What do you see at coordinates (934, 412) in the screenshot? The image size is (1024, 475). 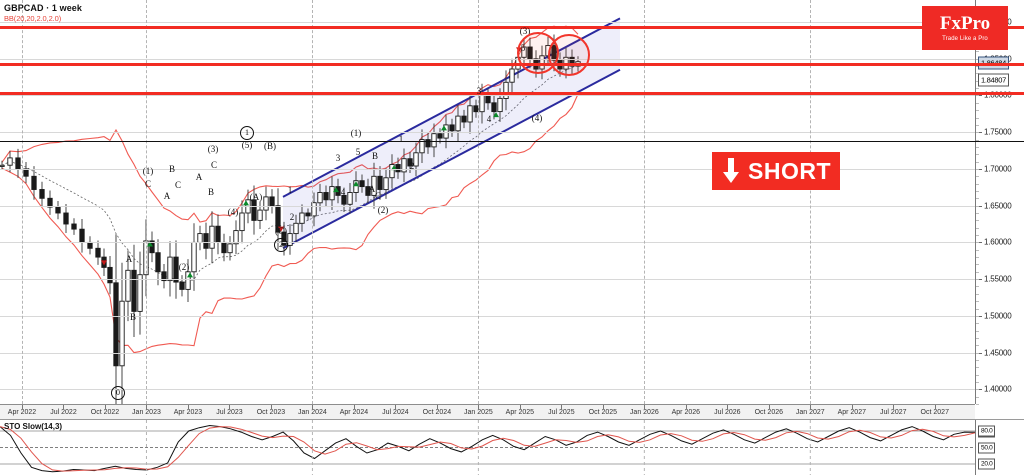 I see `date-tick-label: Oct 2027` at bounding box center [934, 412].